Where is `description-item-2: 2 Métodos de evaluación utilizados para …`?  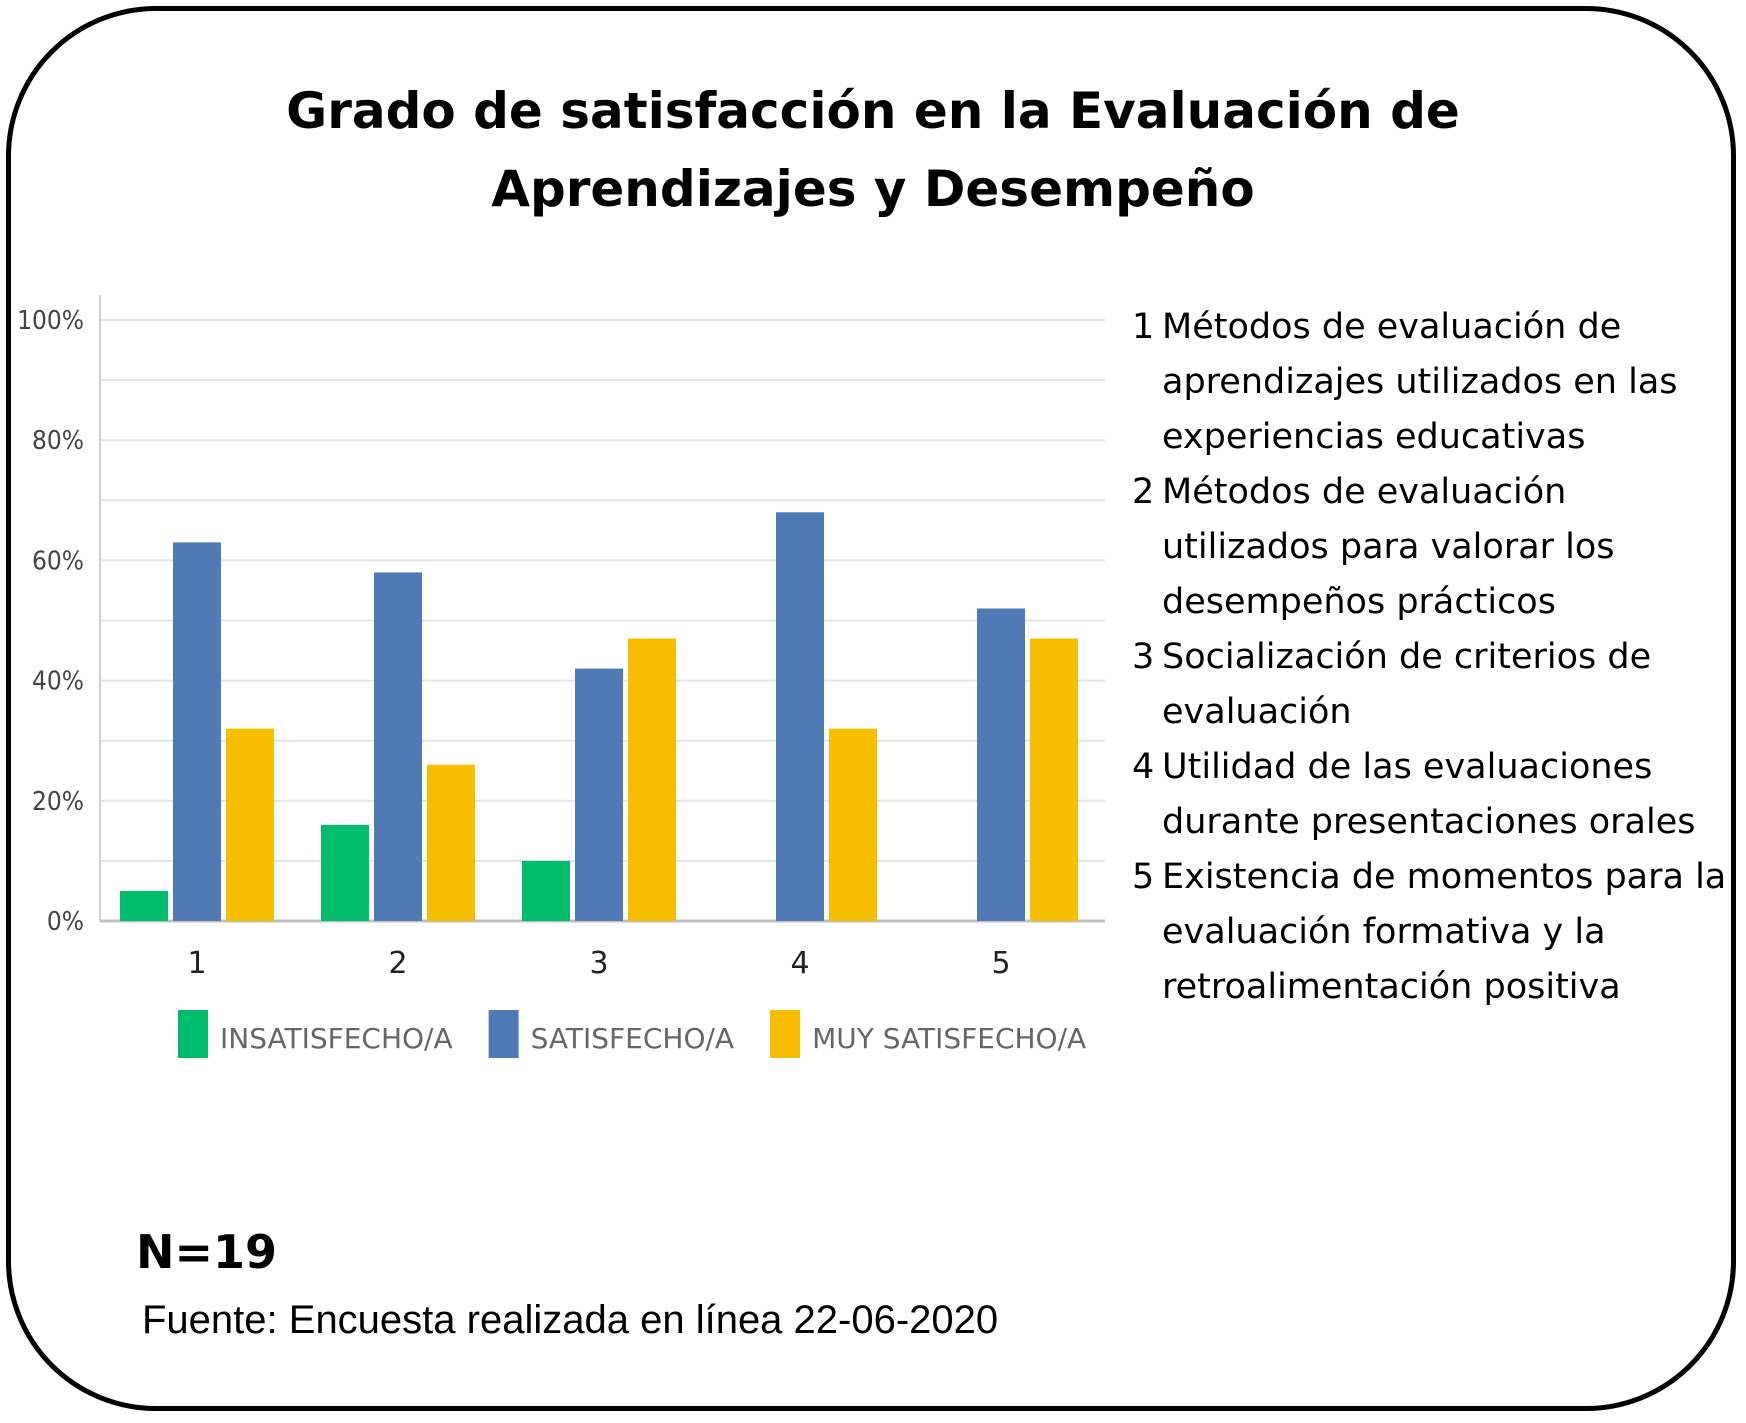
description-item-2: 2 Métodos de evaluación utilizados para … is located at coordinates (1432, 547).